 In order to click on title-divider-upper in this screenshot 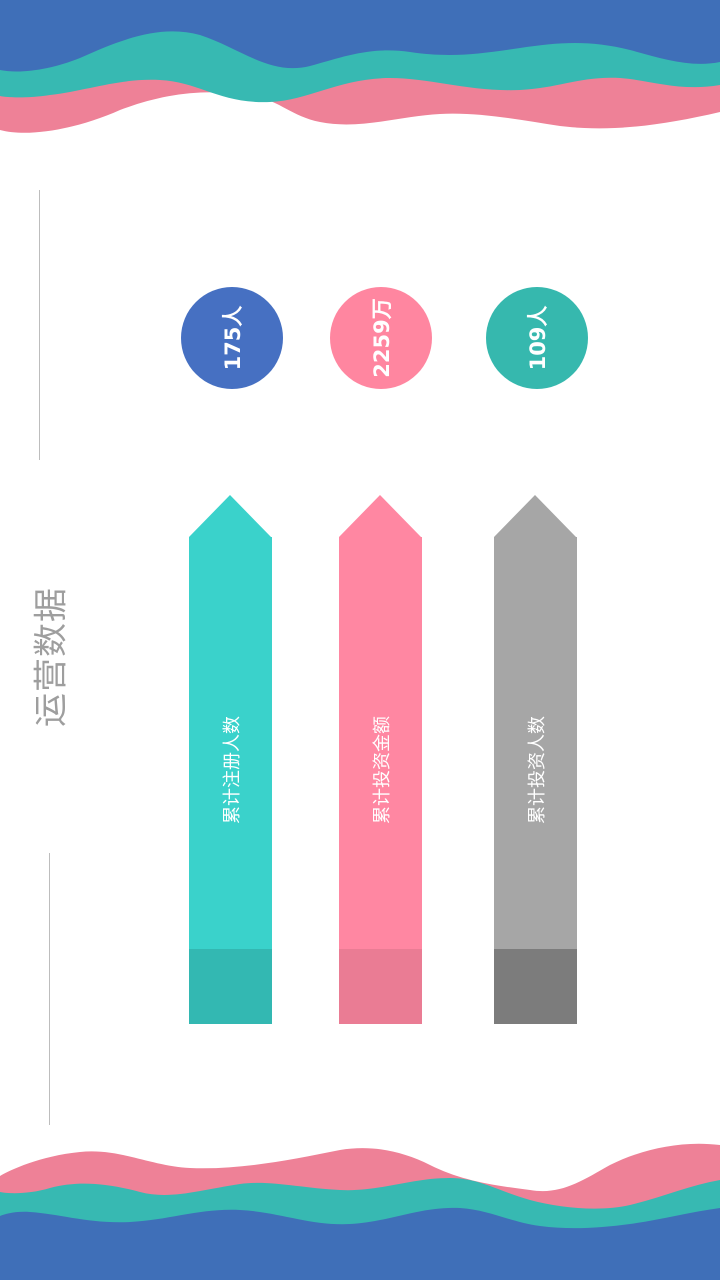, I will do `click(39, 325)`.